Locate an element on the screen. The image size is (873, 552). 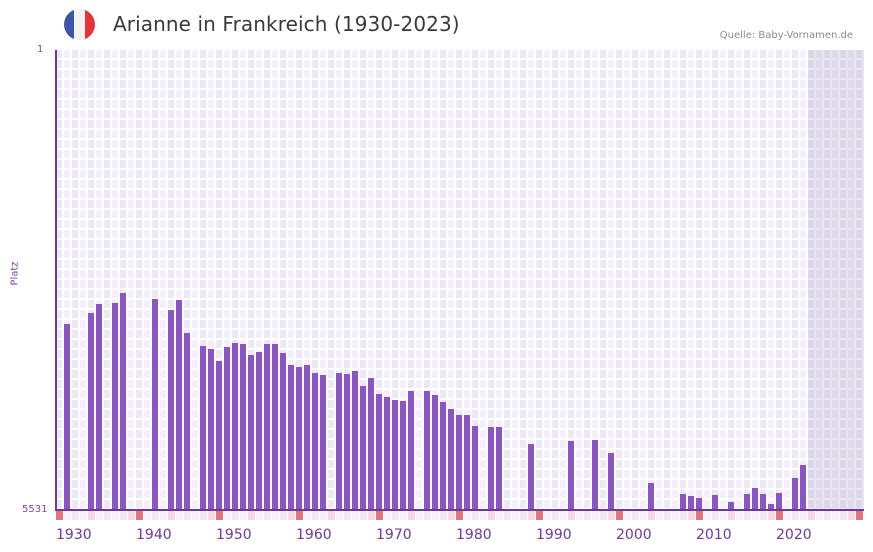
bar-1967 is located at coordinates (355, 440).